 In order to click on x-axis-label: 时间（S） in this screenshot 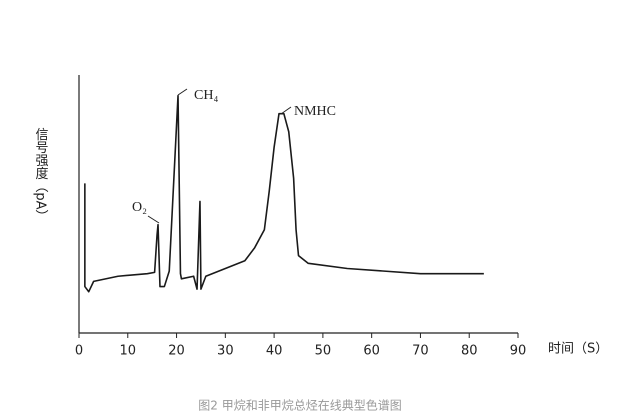, I will do `click(578, 349)`.